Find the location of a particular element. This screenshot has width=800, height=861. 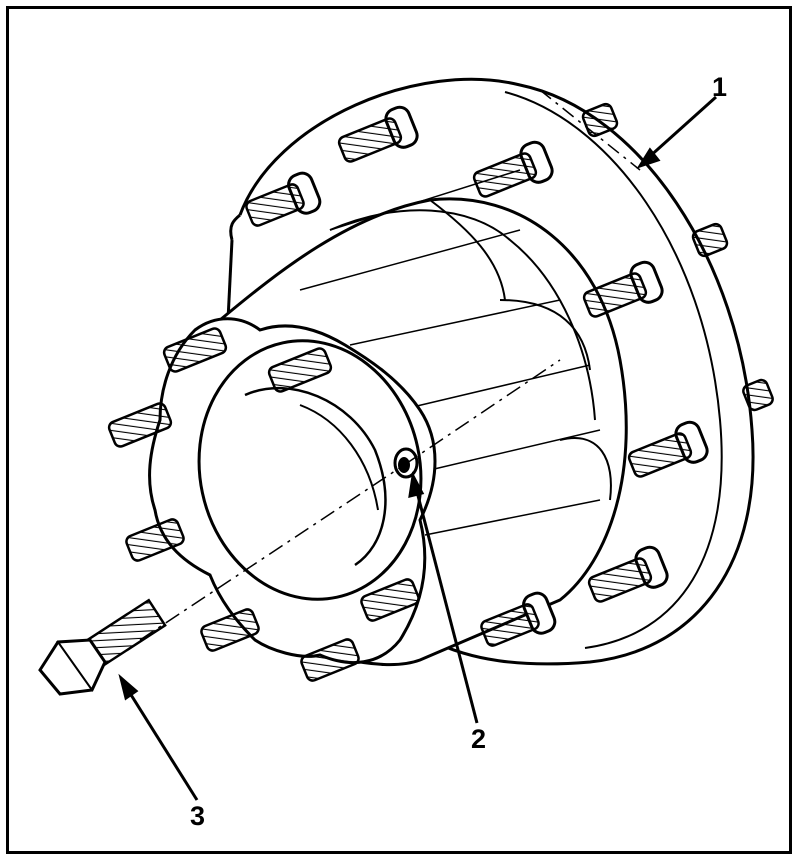

callout-2: 2 is located at coordinates (479, 739).